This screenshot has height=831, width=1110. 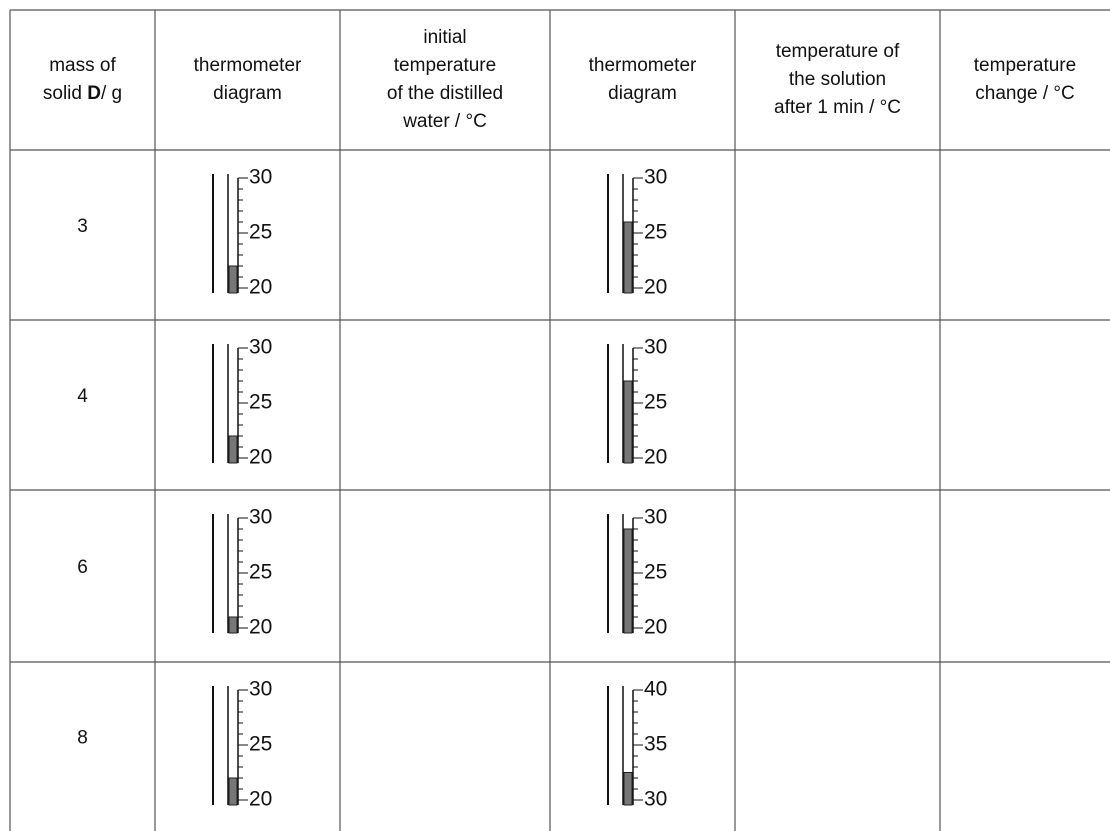 I want to click on header-text: initial, so click(x=444, y=37).